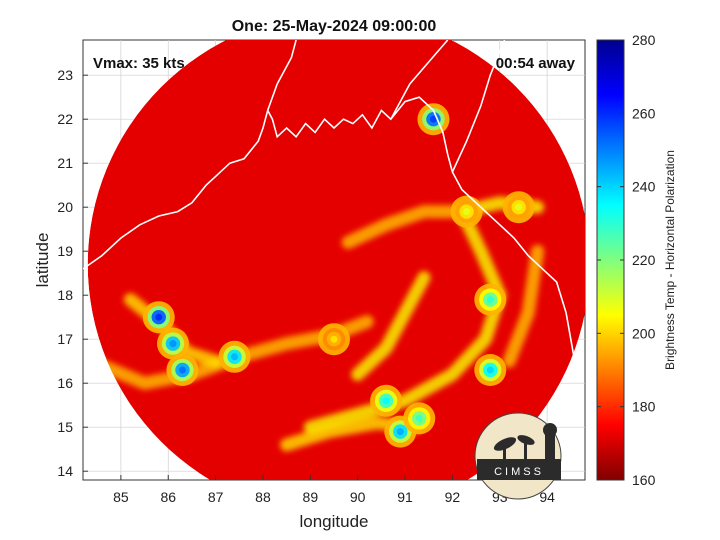 This screenshot has width=720, height=540. I want to click on colorbar-tick-label: 280, so click(644, 40).